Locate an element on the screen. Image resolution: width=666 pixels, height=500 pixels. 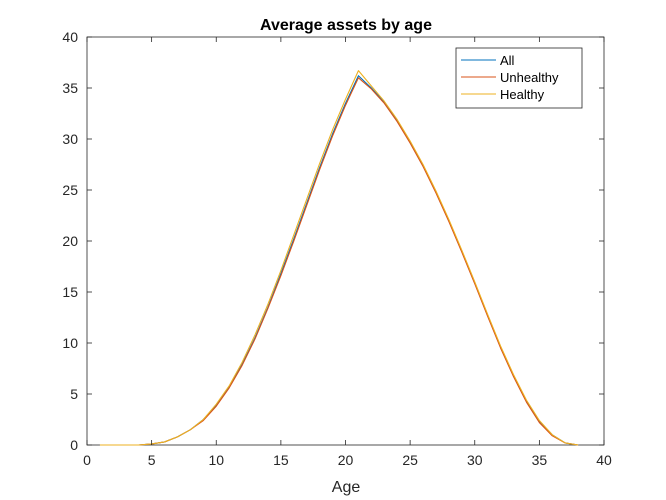
legend-label-healthy: Healthy is located at coordinates (522, 94).